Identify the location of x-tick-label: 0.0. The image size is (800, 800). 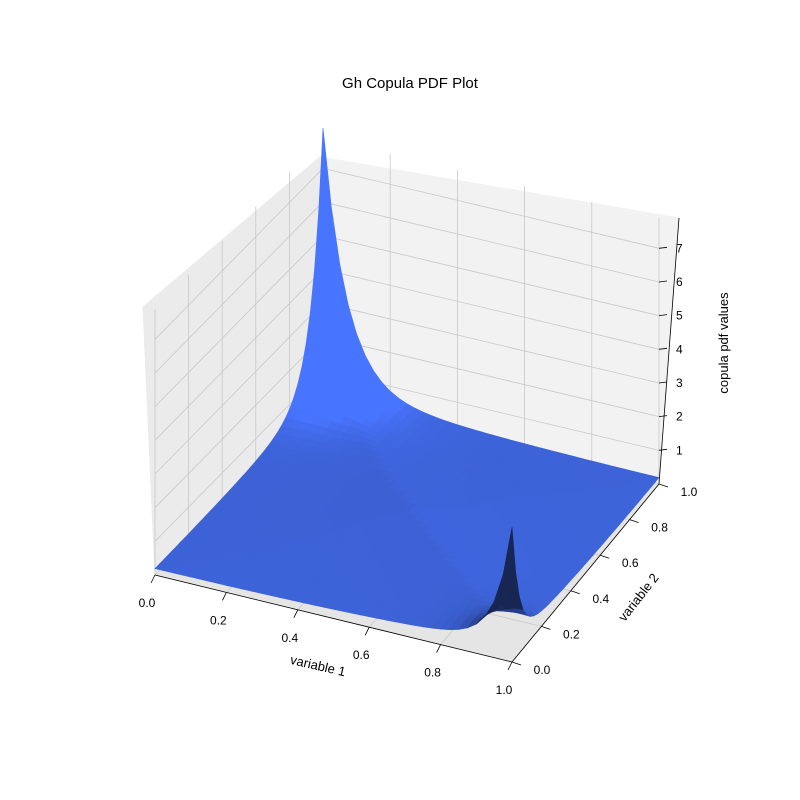
(147, 603).